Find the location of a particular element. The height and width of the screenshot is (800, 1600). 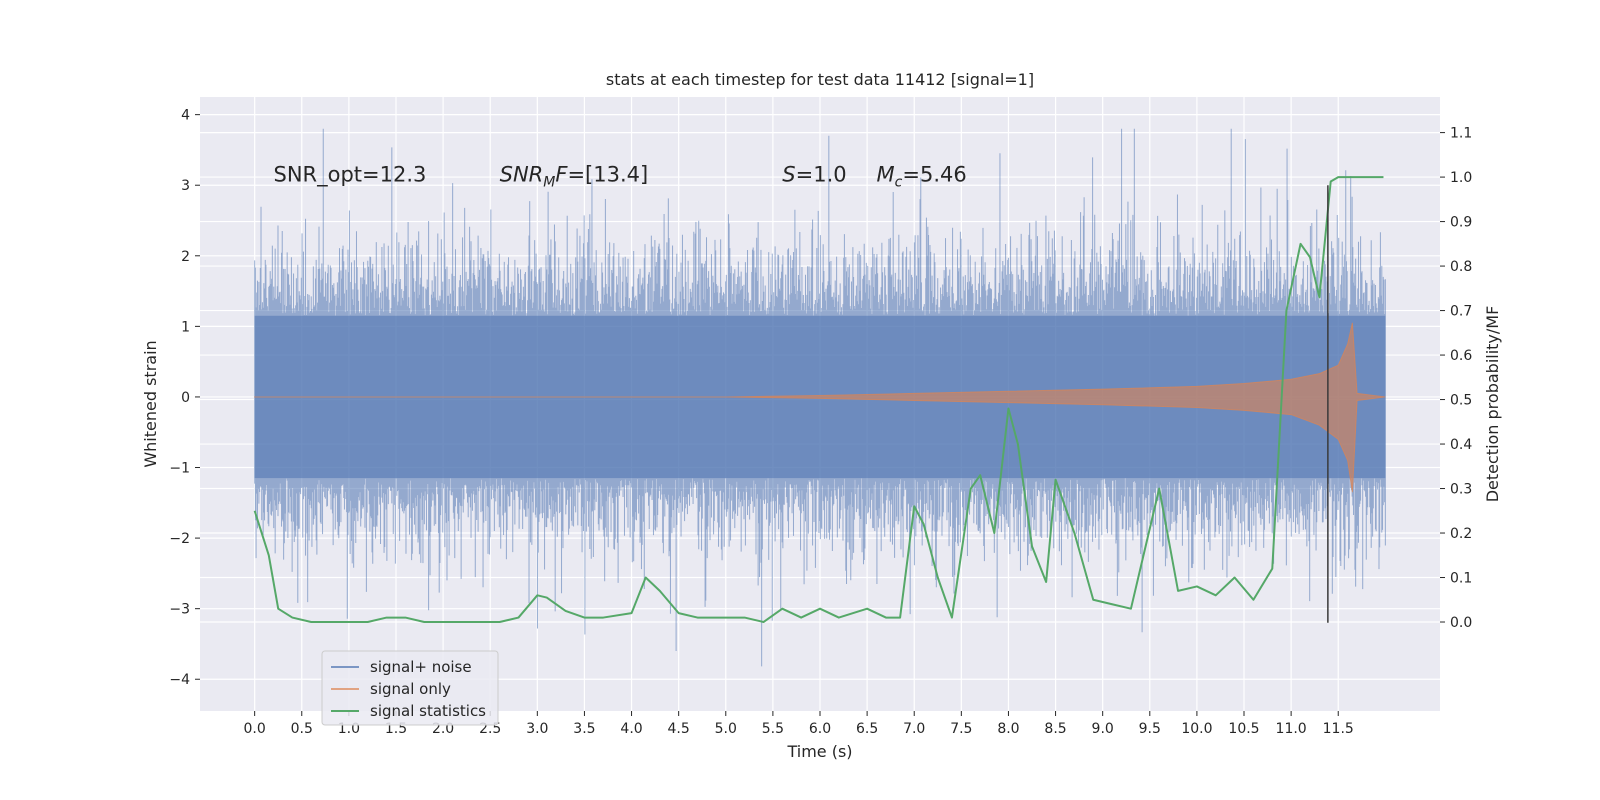

y-right-tick-label: 0.7 is located at coordinates (1461, 312).